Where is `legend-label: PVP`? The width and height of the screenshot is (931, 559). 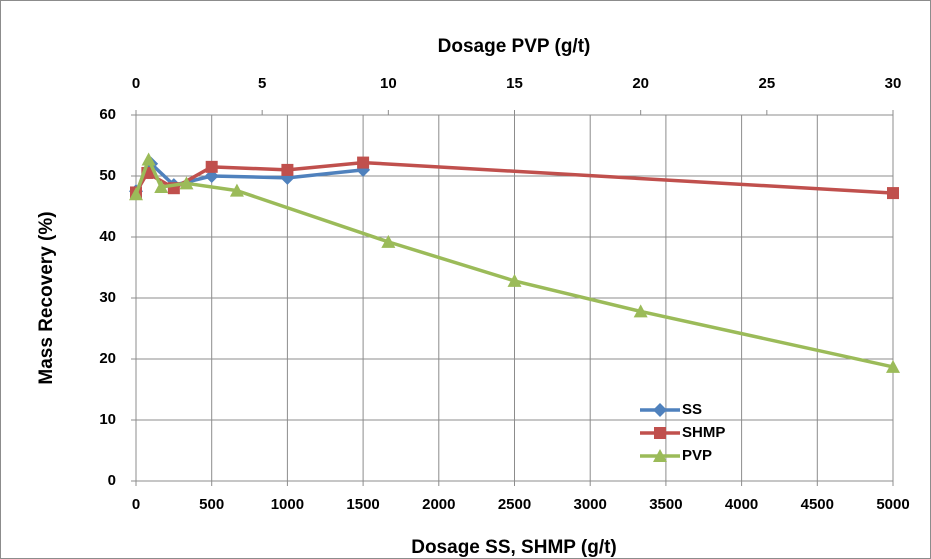 legend-label: PVP is located at coordinates (697, 455).